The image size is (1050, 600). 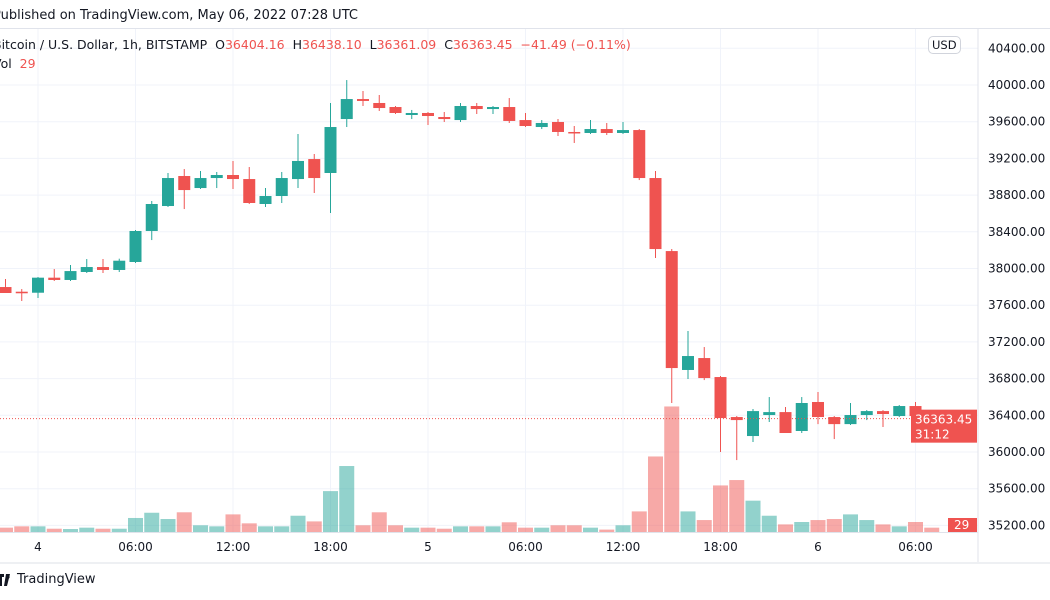 What do you see at coordinates (254, 44) in the screenshot?
I see `open-value: 36404.16` at bounding box center [254, 44].